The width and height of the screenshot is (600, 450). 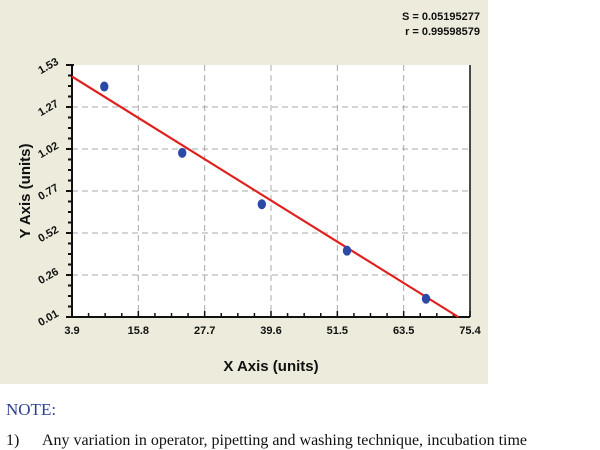 What do you see at coordinates (138, 331) in the screenshot?
I see `x-tick-label: 15.8` at bounding box center [138, 331].